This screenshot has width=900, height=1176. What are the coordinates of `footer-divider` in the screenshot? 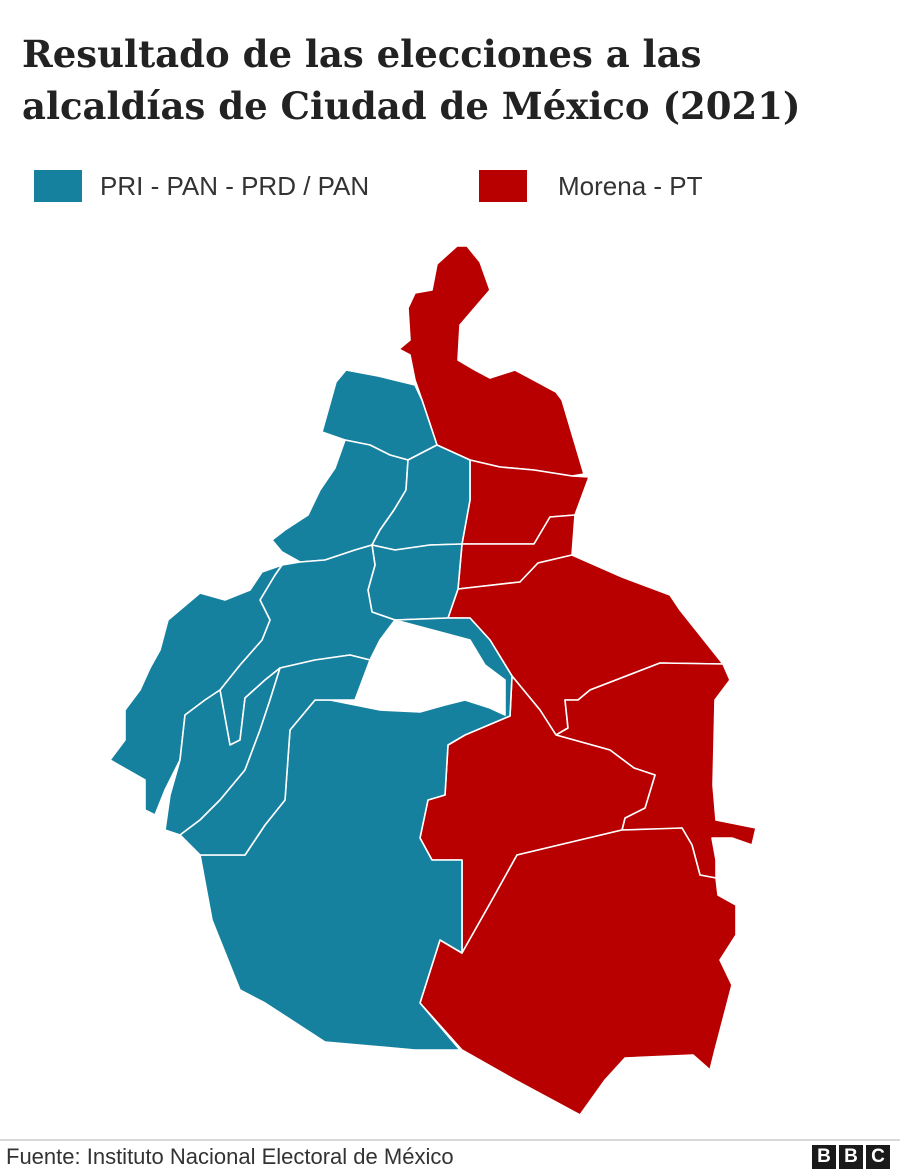 It's located at (450, 1140).